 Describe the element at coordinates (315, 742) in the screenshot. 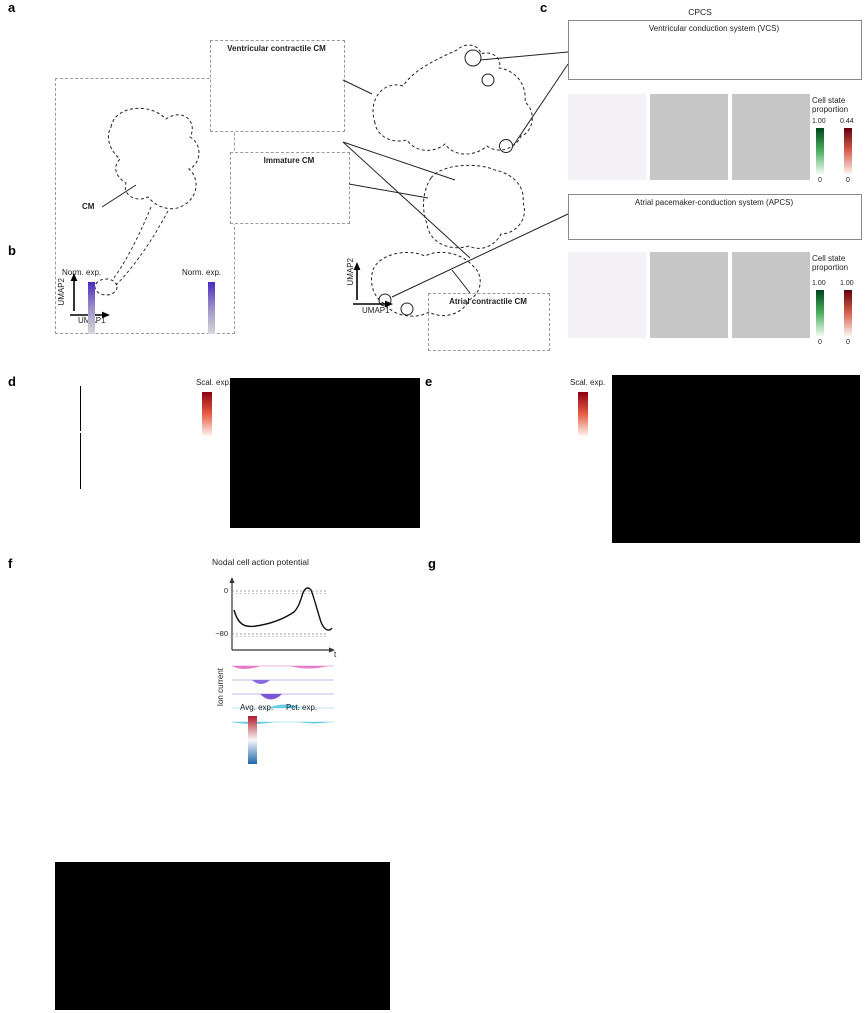

I see `pct-exp-legend` at that location.